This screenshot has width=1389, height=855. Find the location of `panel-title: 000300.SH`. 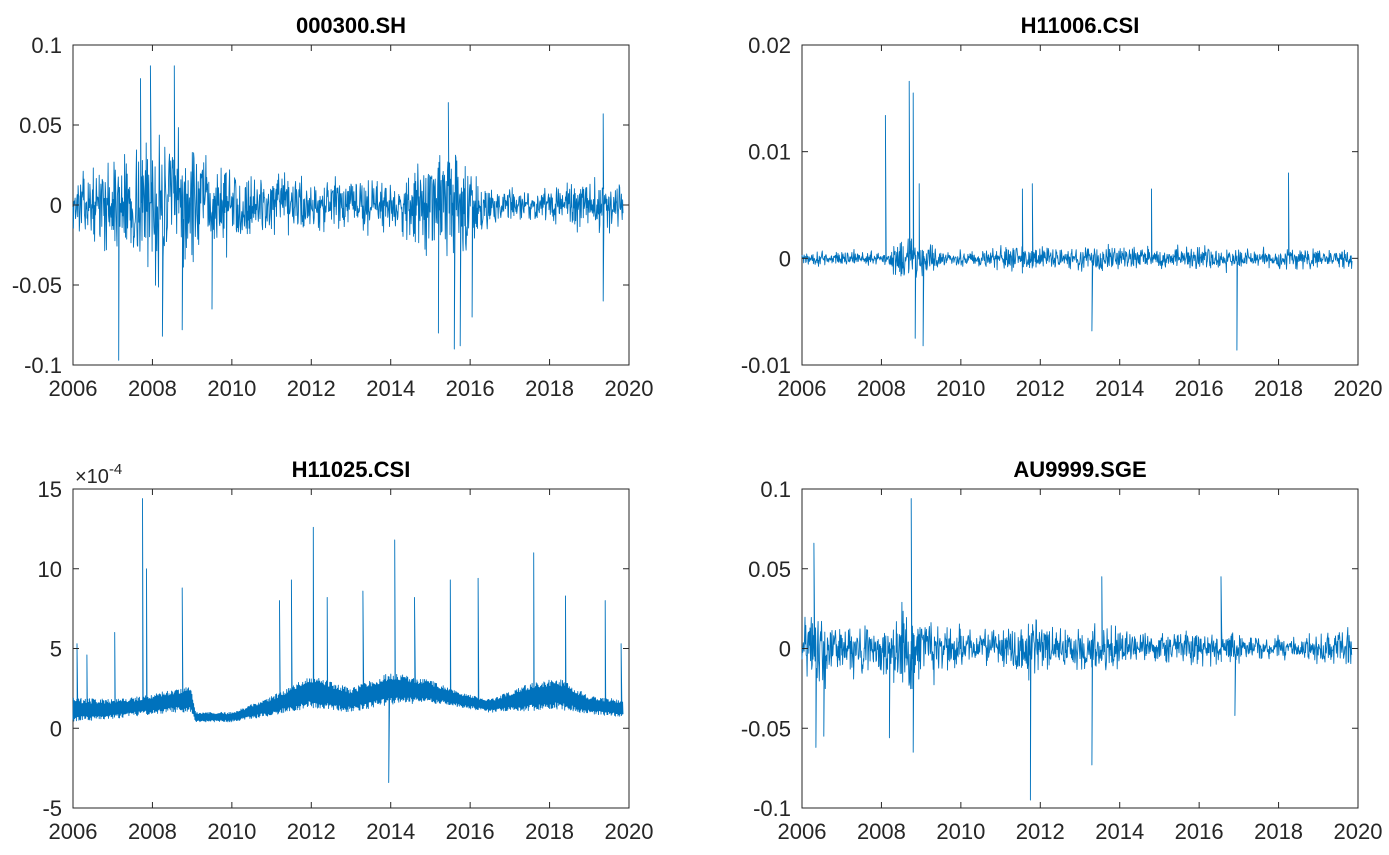

panel-title: 000300.SH is located at coordinates (351, 25).